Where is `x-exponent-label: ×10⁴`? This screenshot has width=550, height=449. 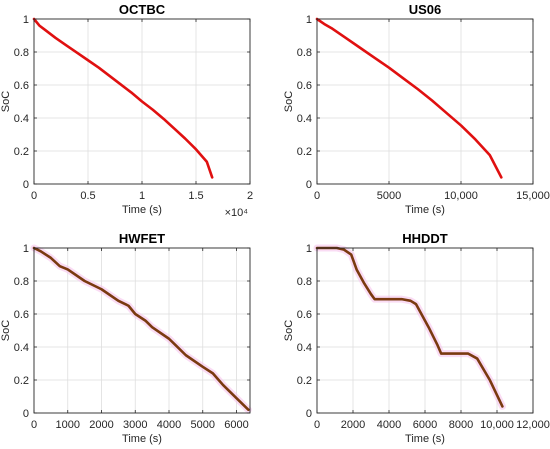
x-exponent-label: ×10⁴ is located at coordinates (237, 213).